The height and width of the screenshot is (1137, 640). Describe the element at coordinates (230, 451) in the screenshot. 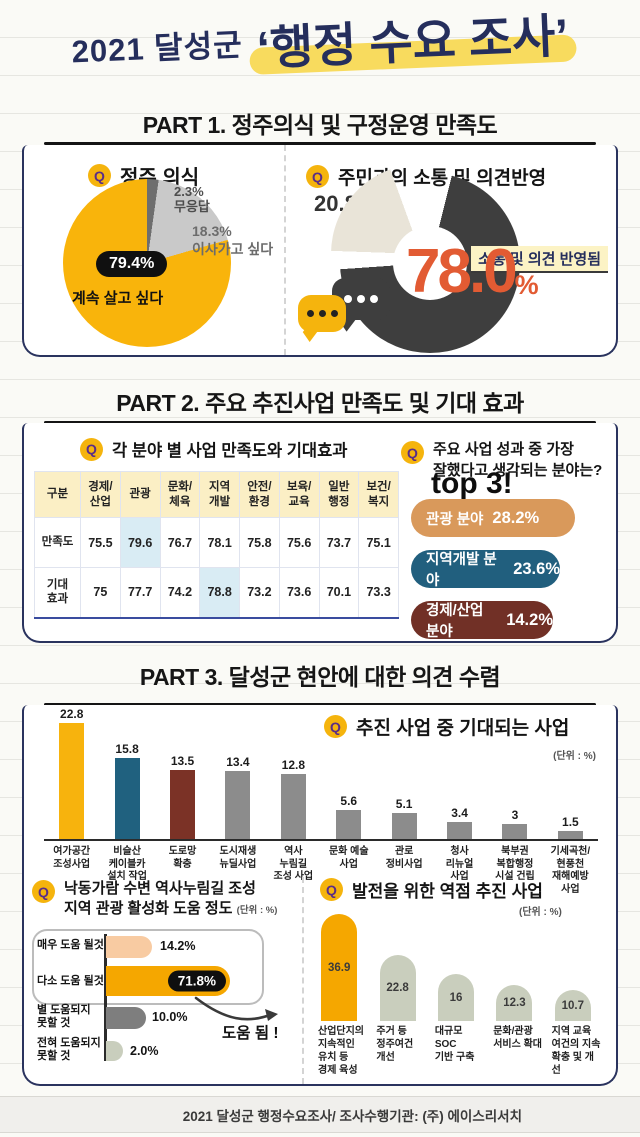

I see `table-question: 각 분야 별 사업 만족도와 기대효과` at that location.